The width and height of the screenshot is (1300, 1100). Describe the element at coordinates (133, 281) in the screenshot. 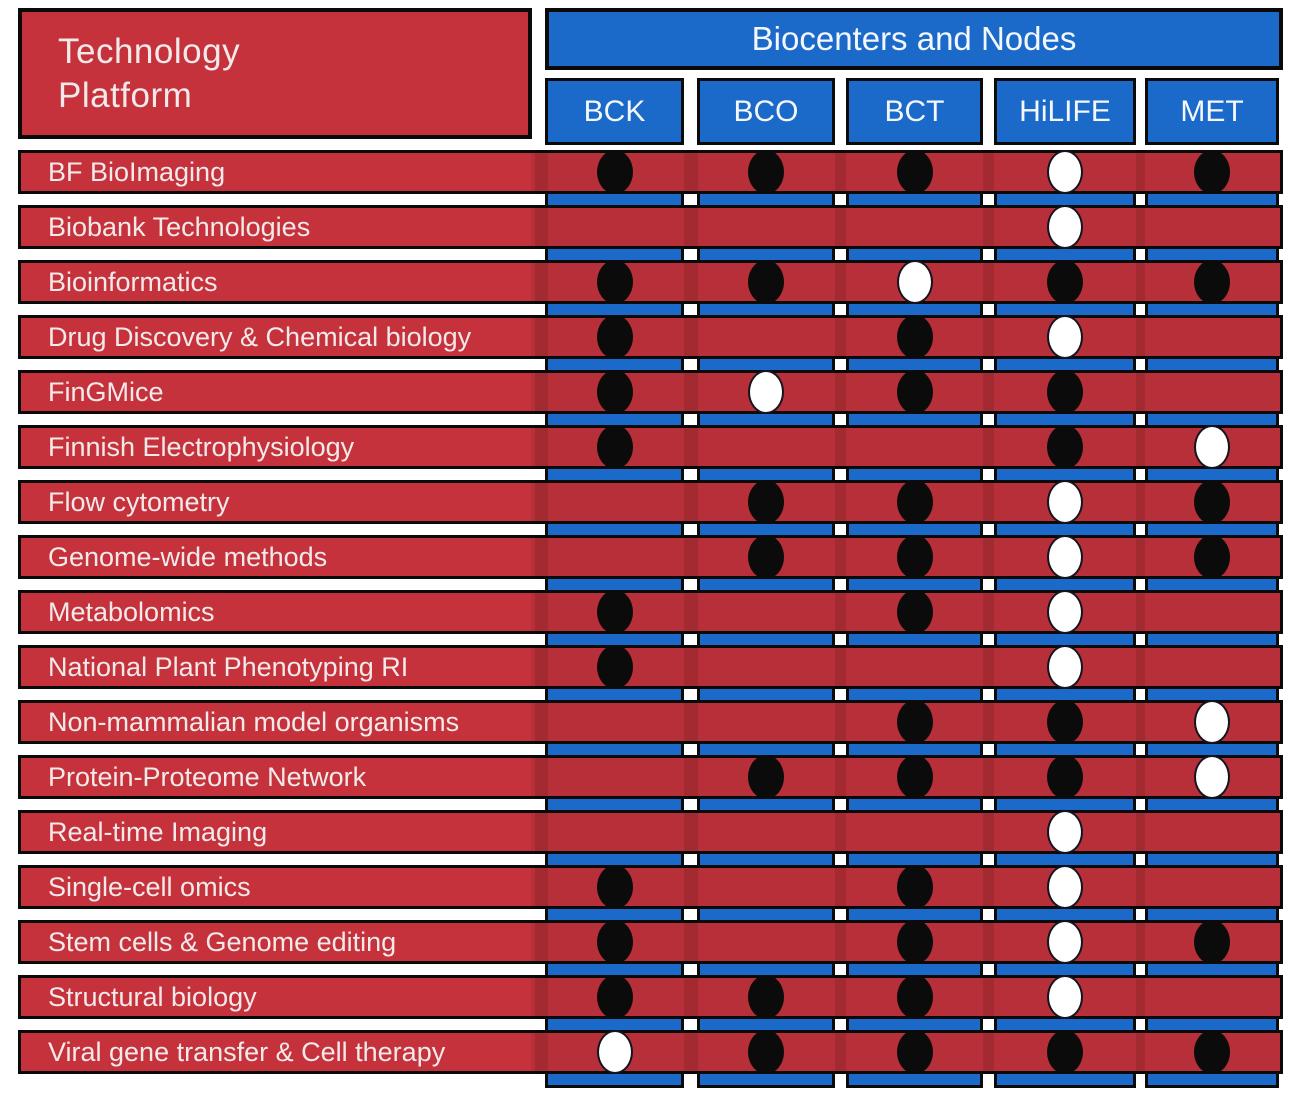

I see `platform-label: Bioinformatics` at that location.